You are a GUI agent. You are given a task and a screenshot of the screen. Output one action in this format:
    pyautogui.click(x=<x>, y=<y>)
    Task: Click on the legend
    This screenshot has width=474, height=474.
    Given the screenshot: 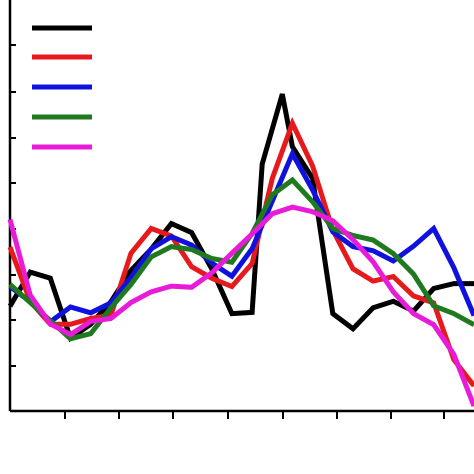 What is the action you would take?
    pyautogui.click(x=62, y=87)
    